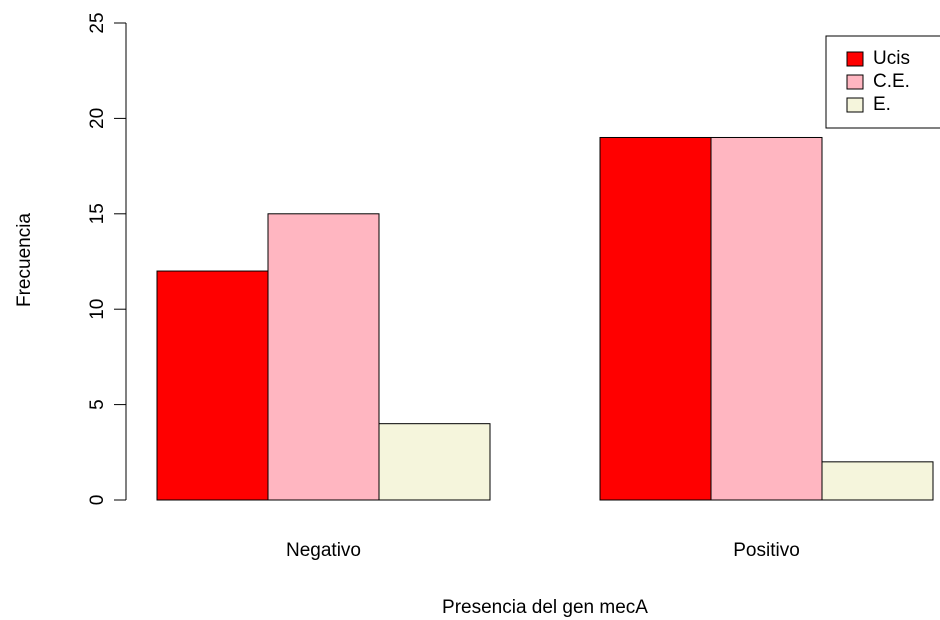  I want to click on x-axis-title: Presencia del gen mecA, so click(545, 607).